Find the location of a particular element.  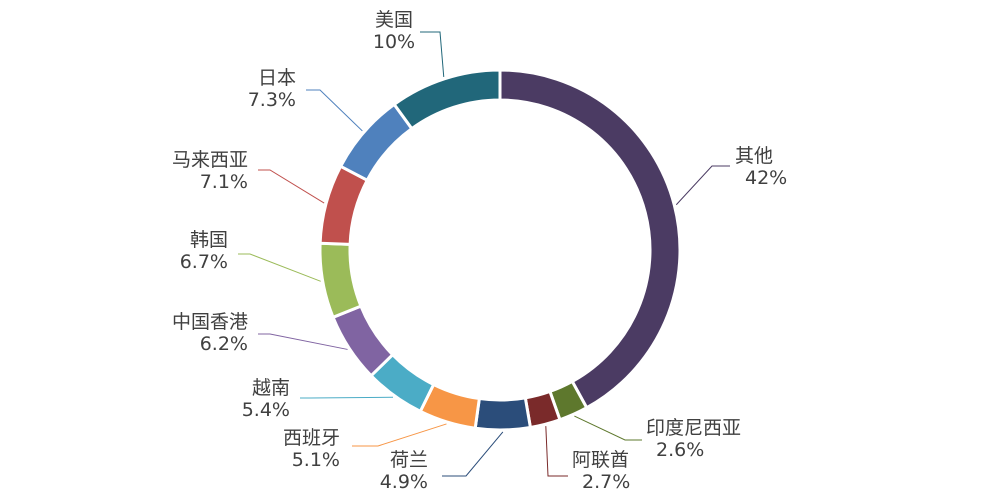

slice-percent-label: 4.9% is located at coordinates (404, 482).